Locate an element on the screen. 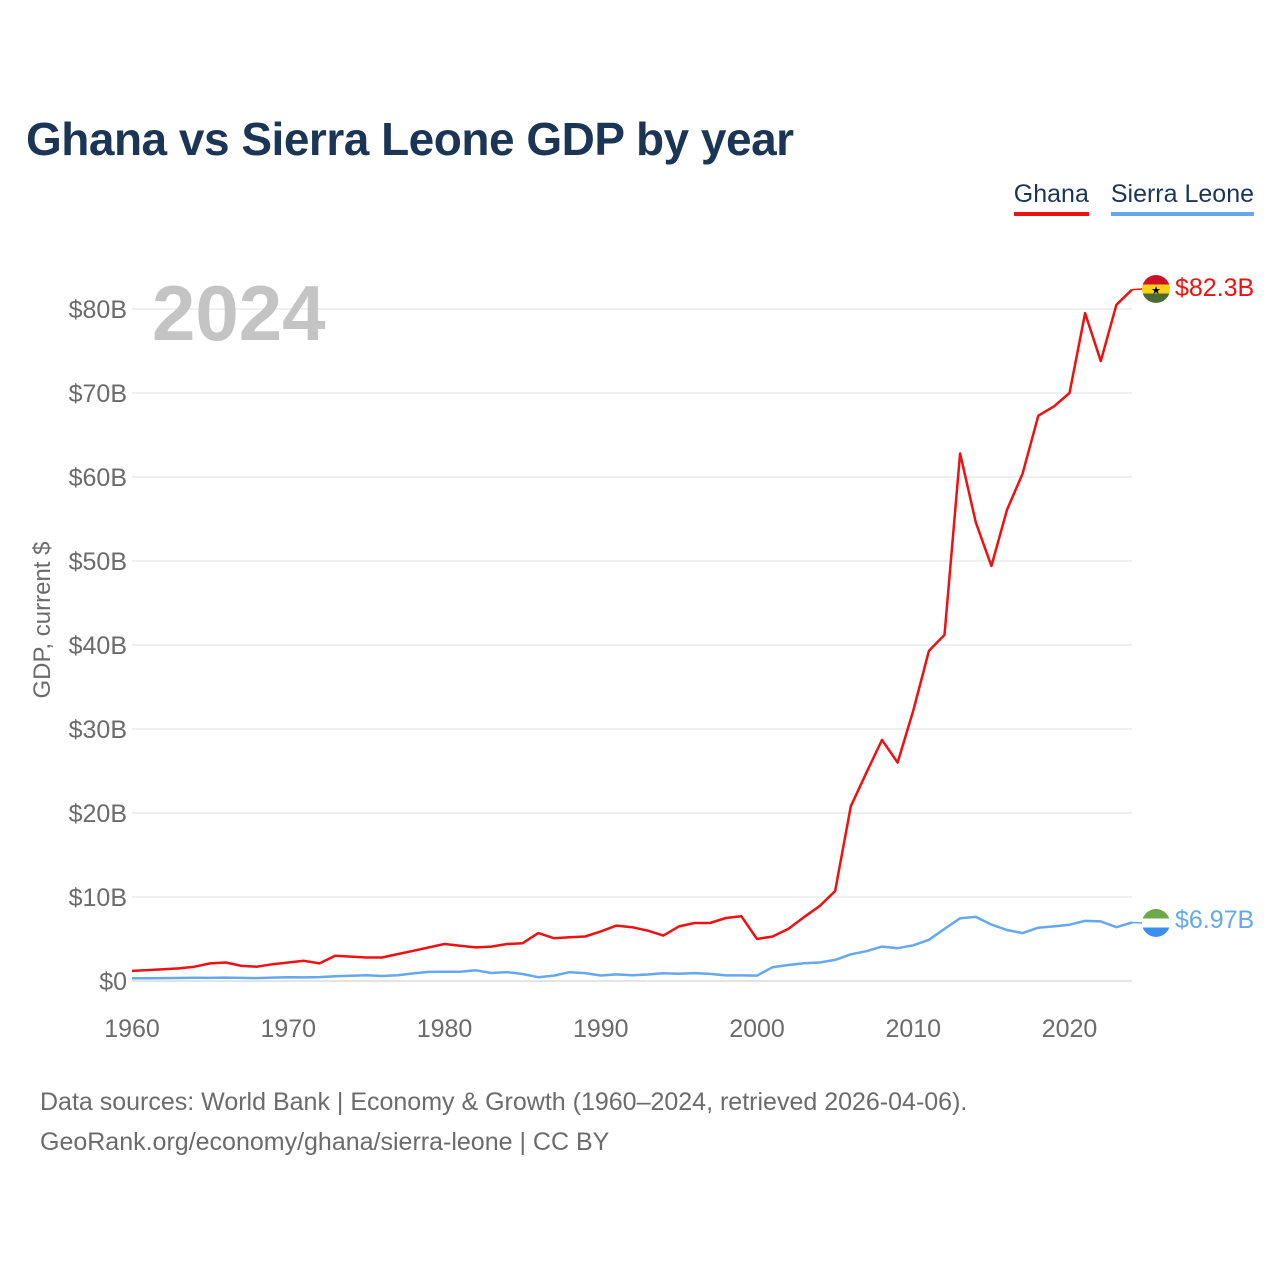 Image resolution: width=1280 pixels, height=1280 pixels. y-tick-label: $40B is located at coordinates (98, 646).